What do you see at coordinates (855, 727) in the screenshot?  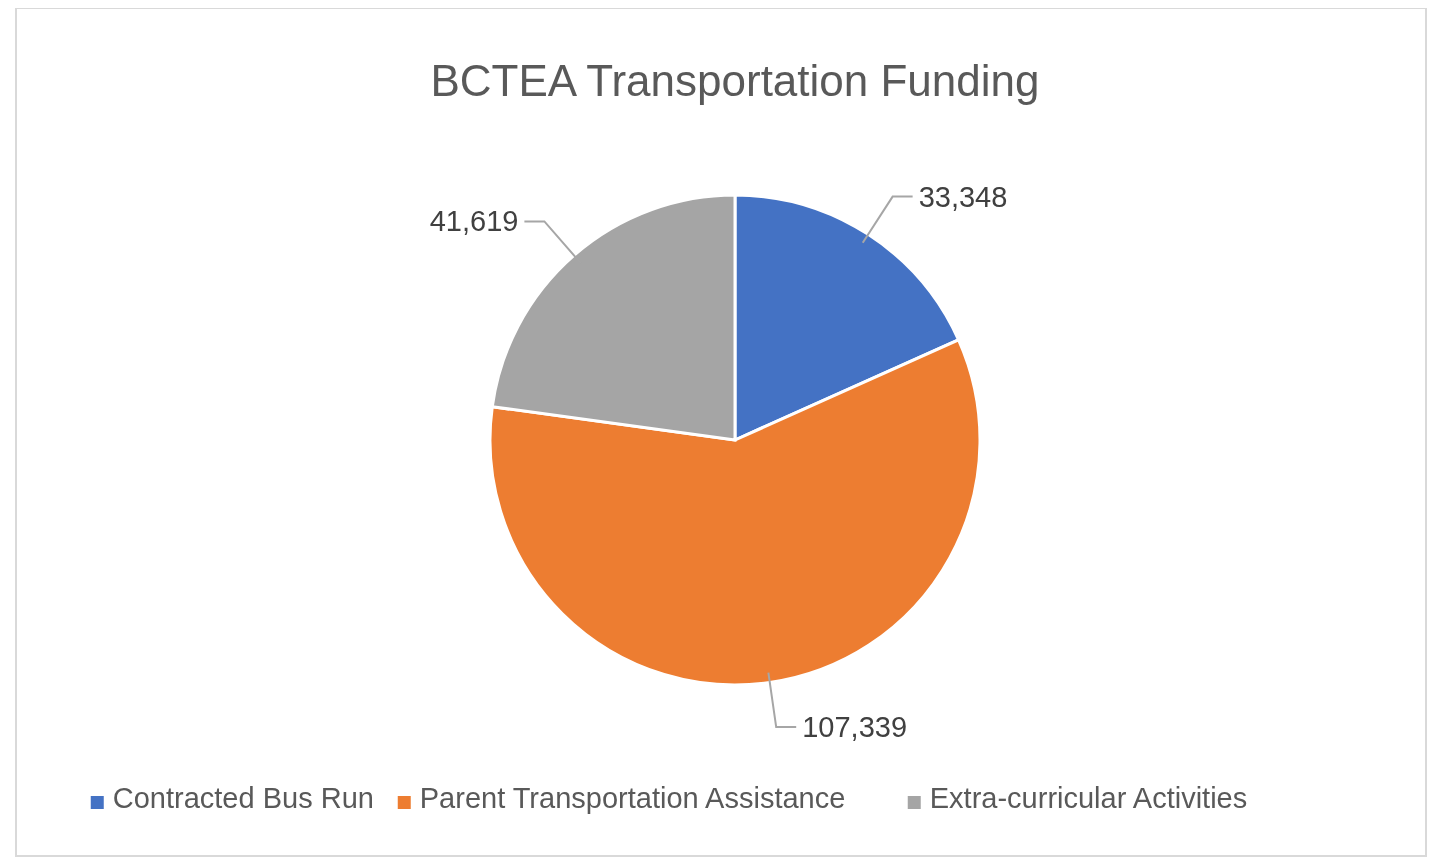 I see `data-label: 107,339` at bounding box center [855, 727].